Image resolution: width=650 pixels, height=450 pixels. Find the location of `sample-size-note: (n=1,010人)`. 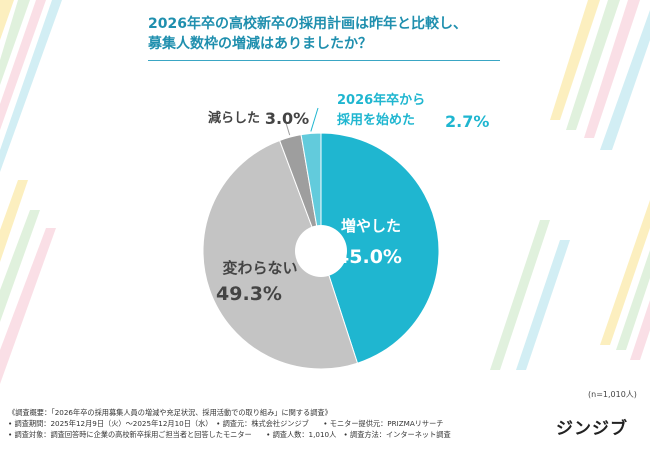

sample-size-note: (n=1,010人) is located at coordinates (612, 394).